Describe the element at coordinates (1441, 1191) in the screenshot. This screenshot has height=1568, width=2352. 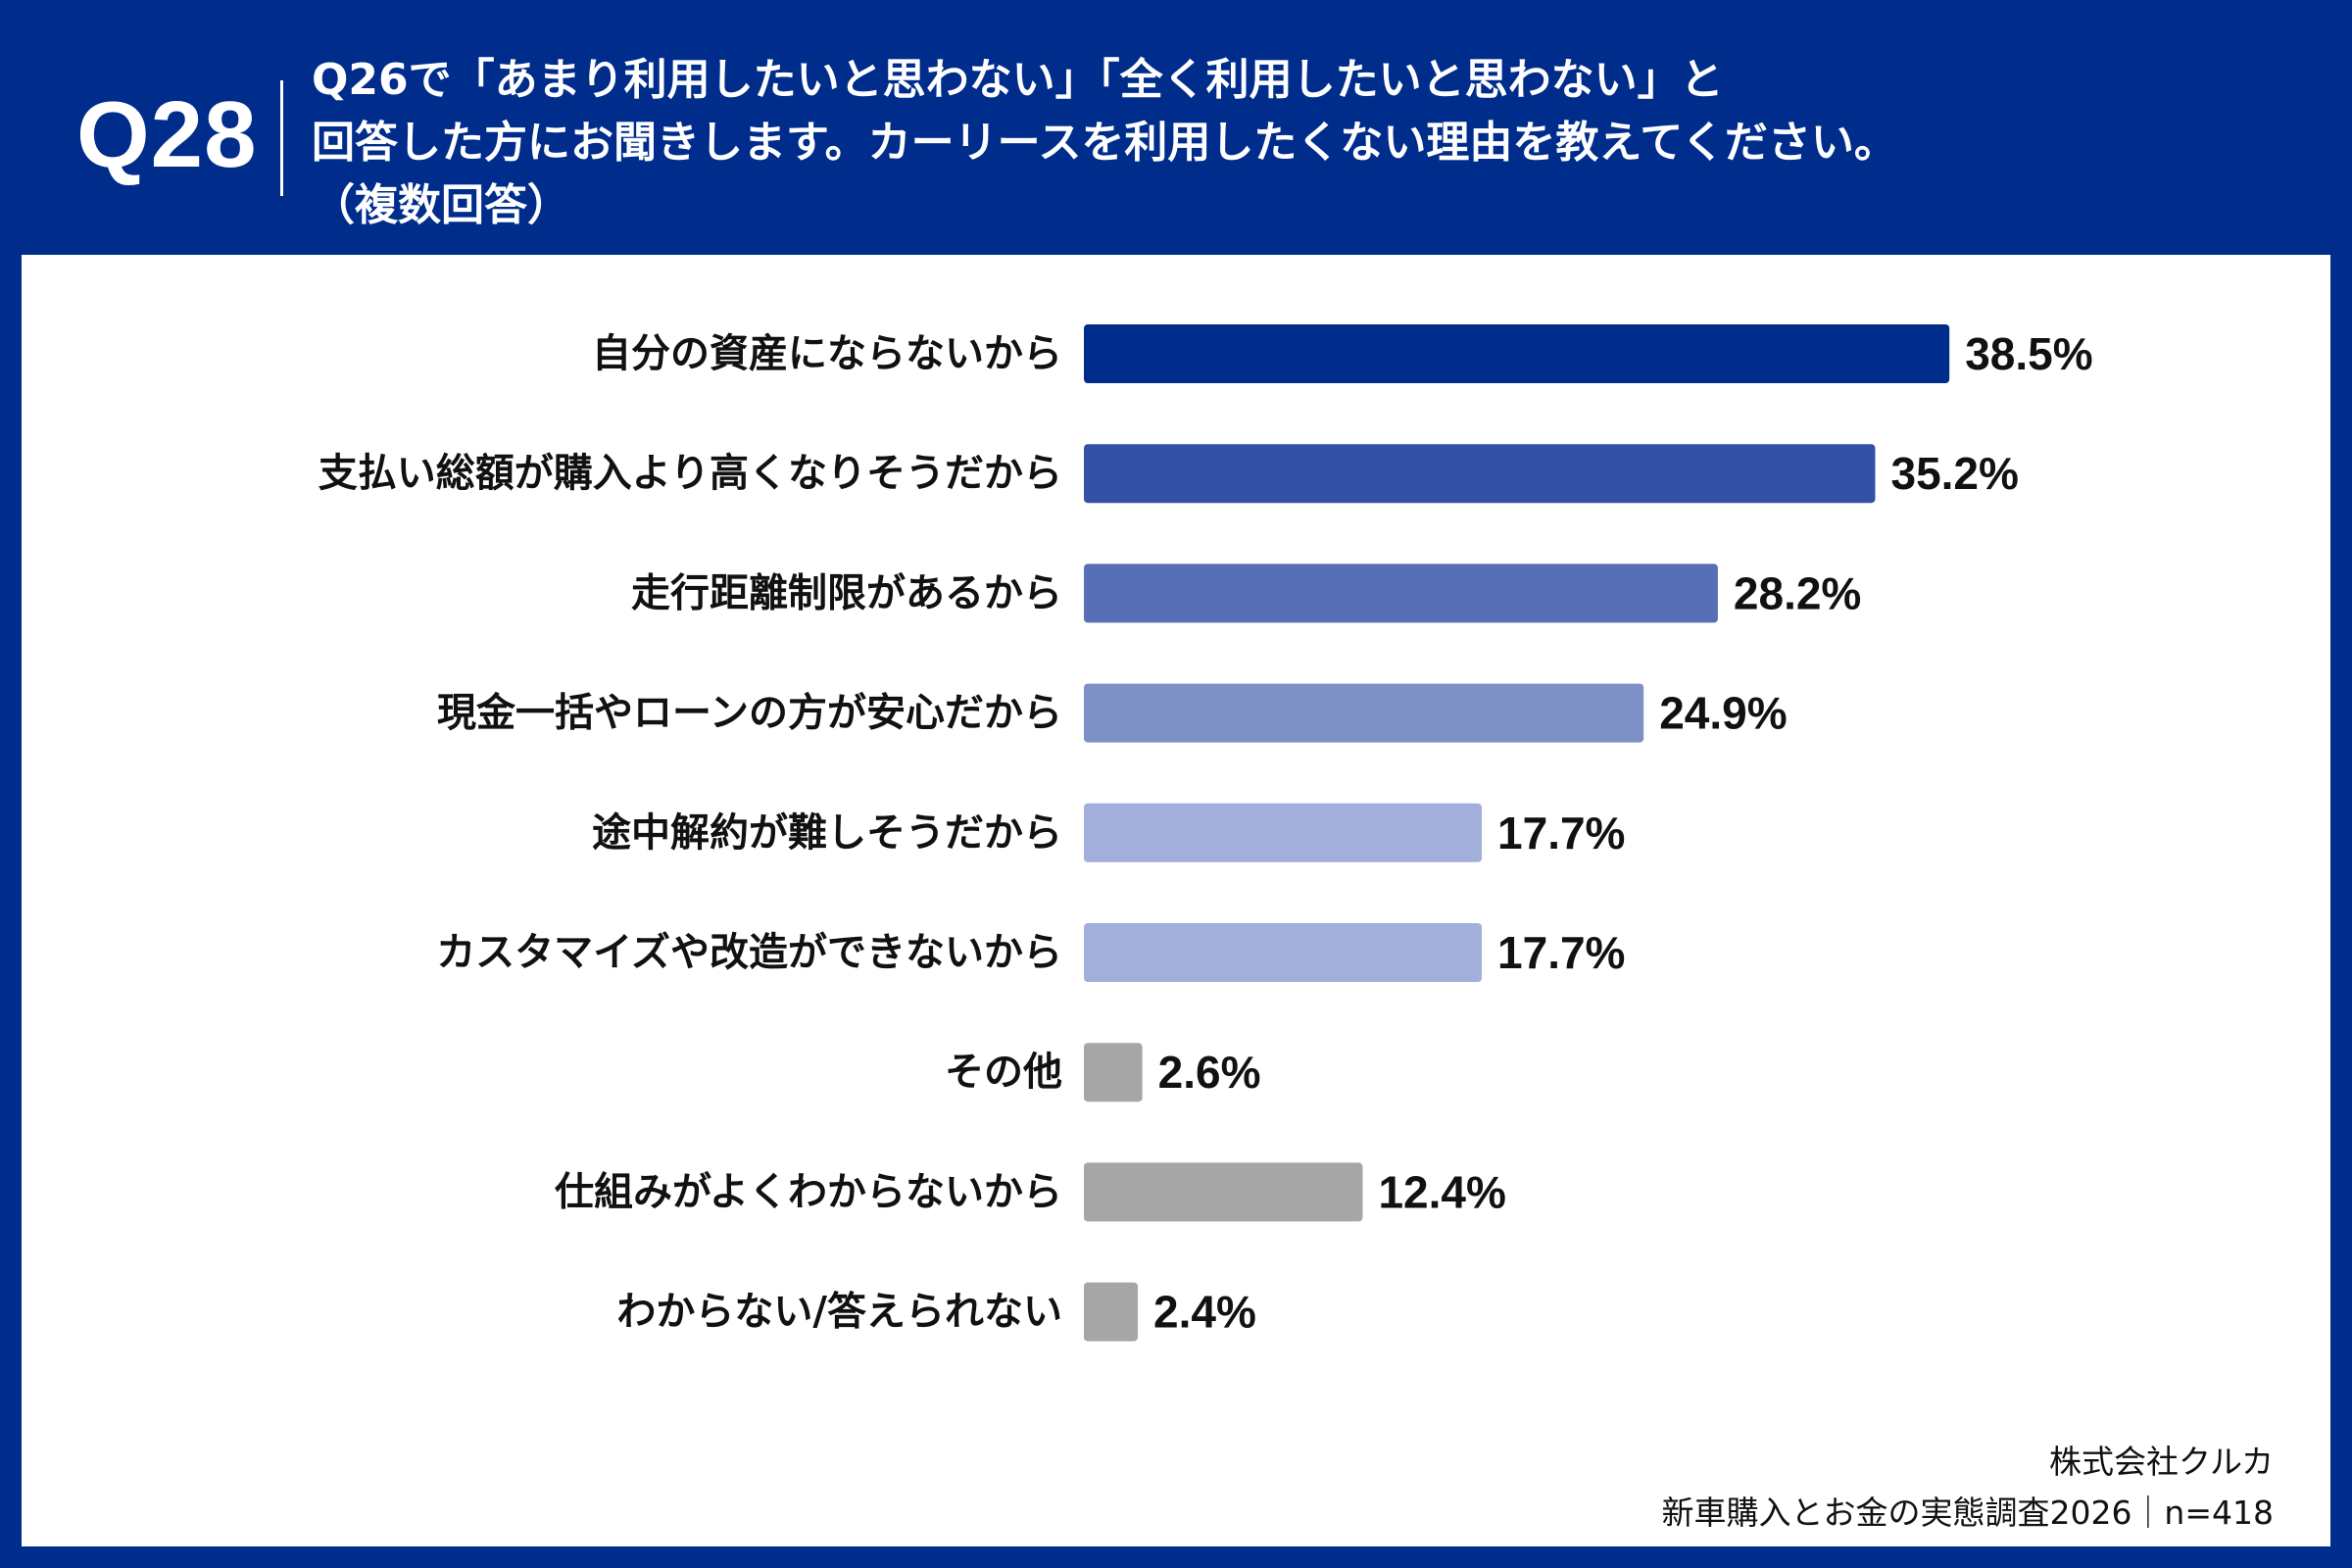
I see `value-label: 12.4%` at that location.